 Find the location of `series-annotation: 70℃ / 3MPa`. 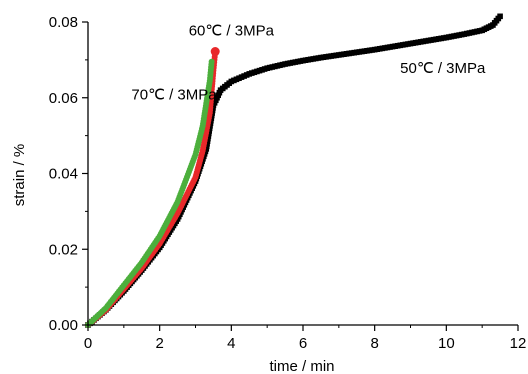

series-annotation: 70℃ / 3MPa is located at coordinates (174, 95).